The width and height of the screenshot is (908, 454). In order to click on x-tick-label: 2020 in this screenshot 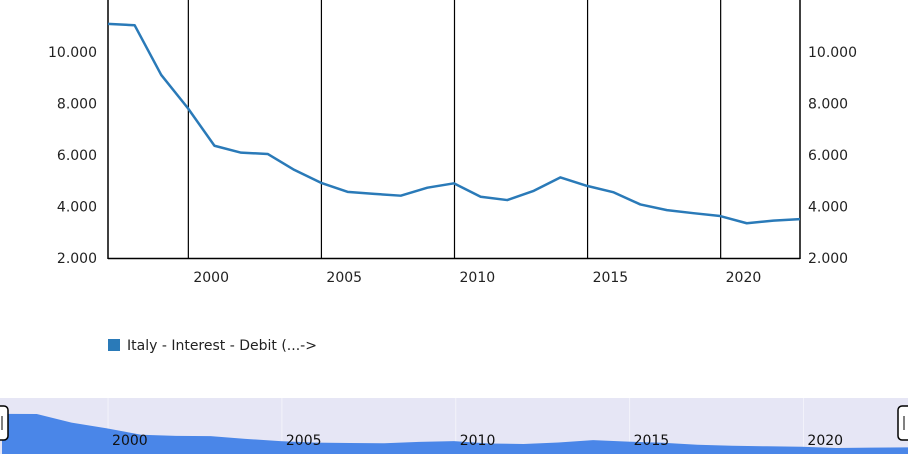, I will do `click(744, 278)`.